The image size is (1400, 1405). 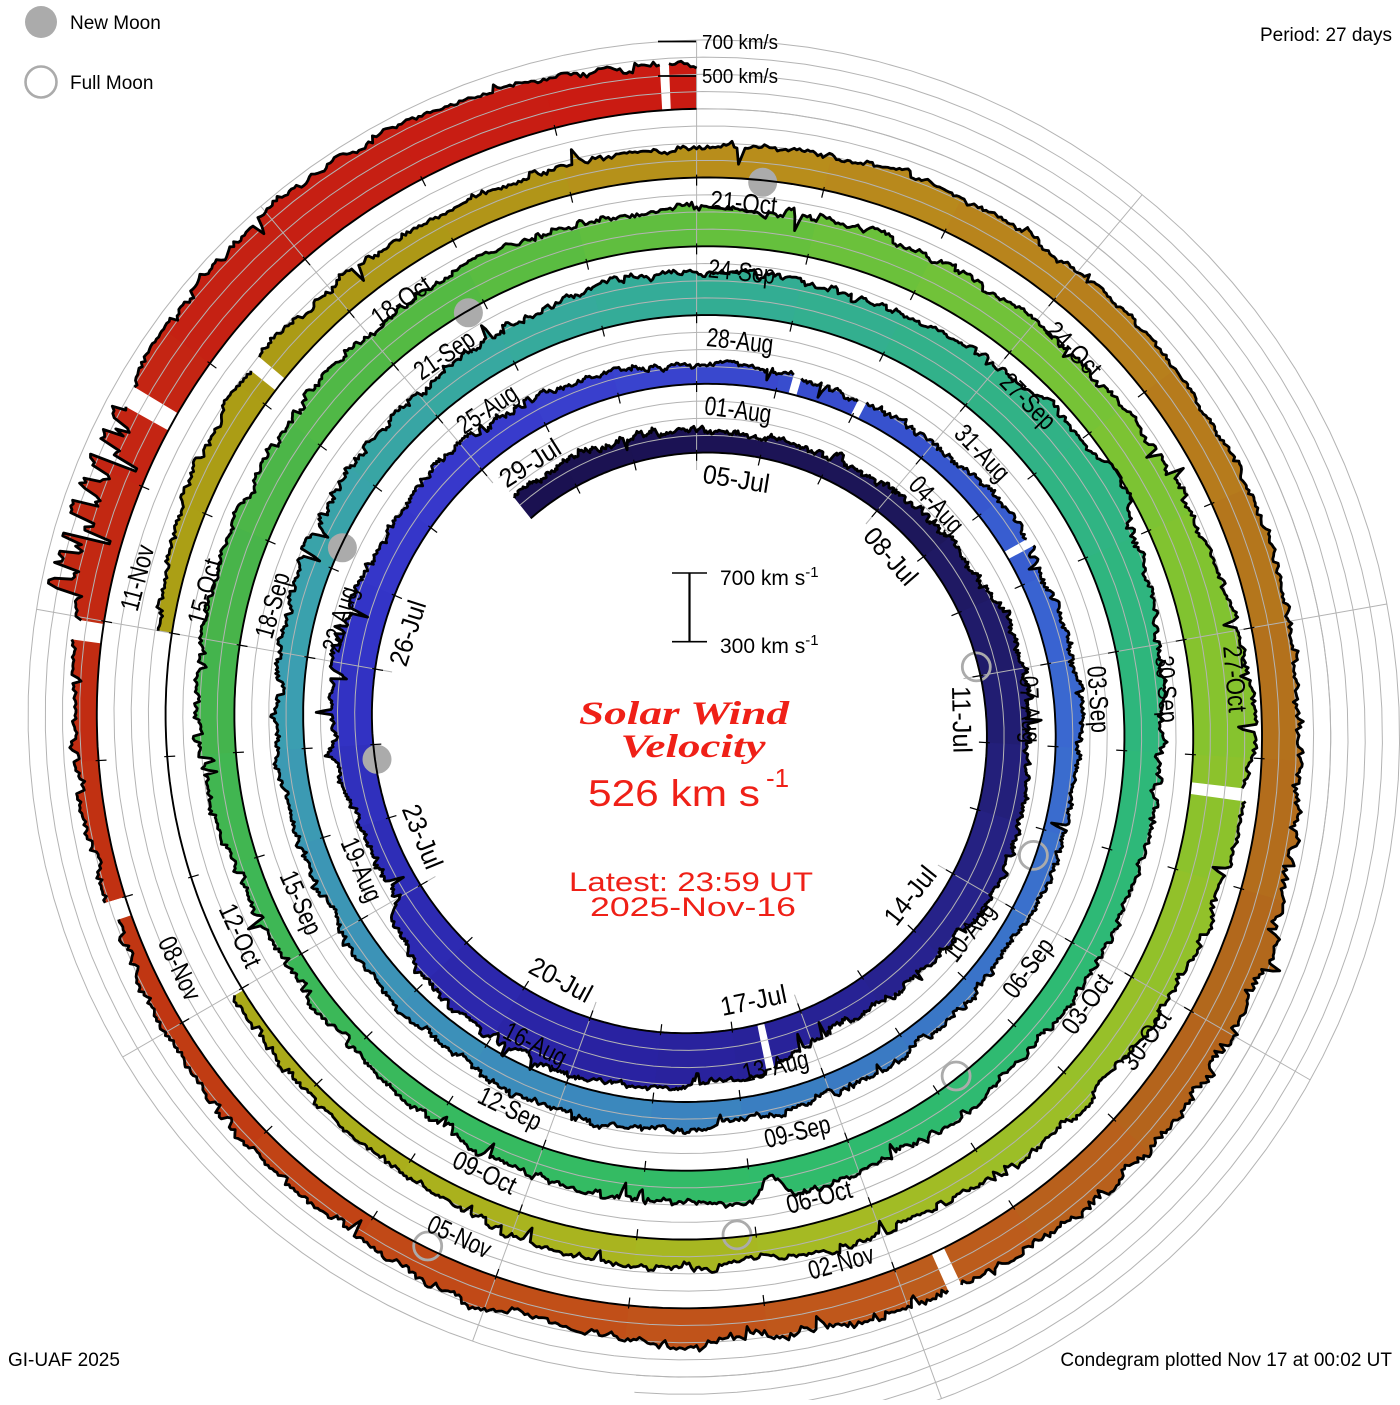 What do you see at coordinates (1235, 679) in the screenshot?
I see `svg-text: 27-Oct` at bounding box center [1235, 679].